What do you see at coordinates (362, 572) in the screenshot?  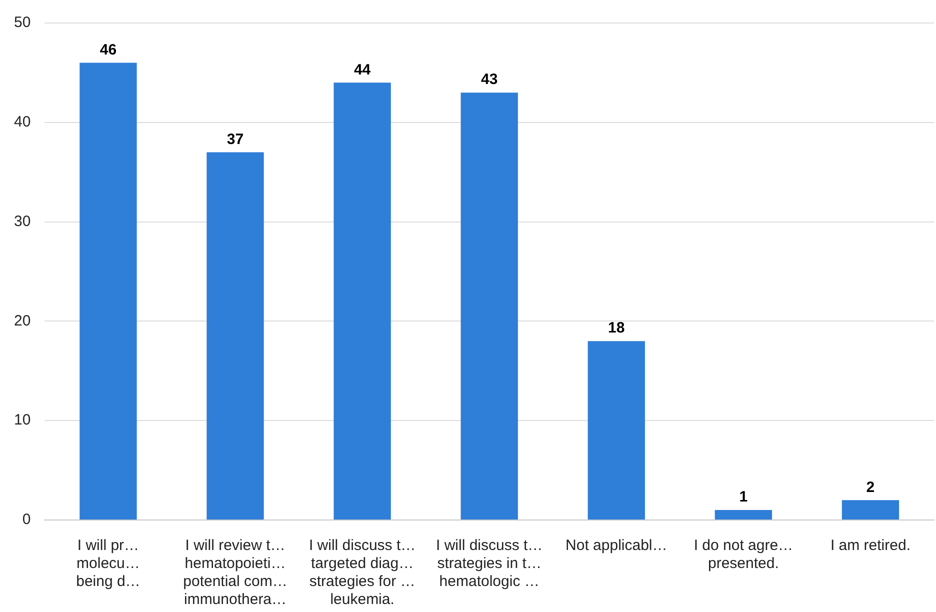 I see `x-tick-label: I will discuss t… targeted diag… strategies for … leukemia.` at bounding box center [362, 572].